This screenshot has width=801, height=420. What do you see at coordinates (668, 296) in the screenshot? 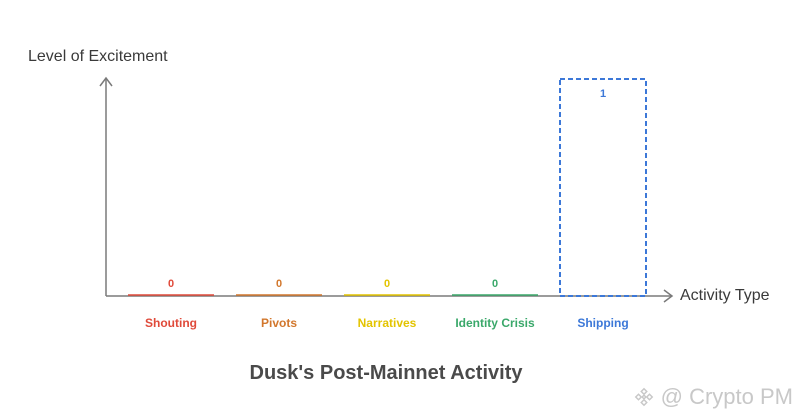
I see `x-axis-arrow-icon` at bounding box center [668, 296].